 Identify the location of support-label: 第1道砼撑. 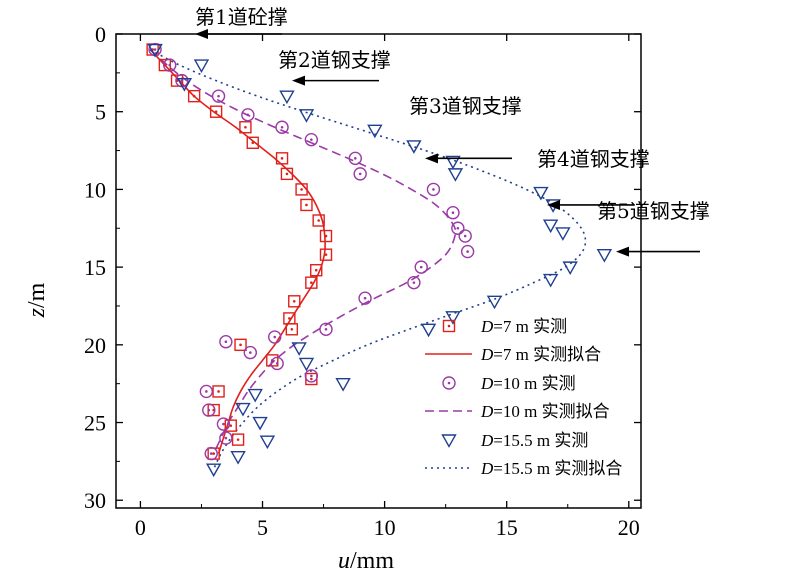
(241, 17).